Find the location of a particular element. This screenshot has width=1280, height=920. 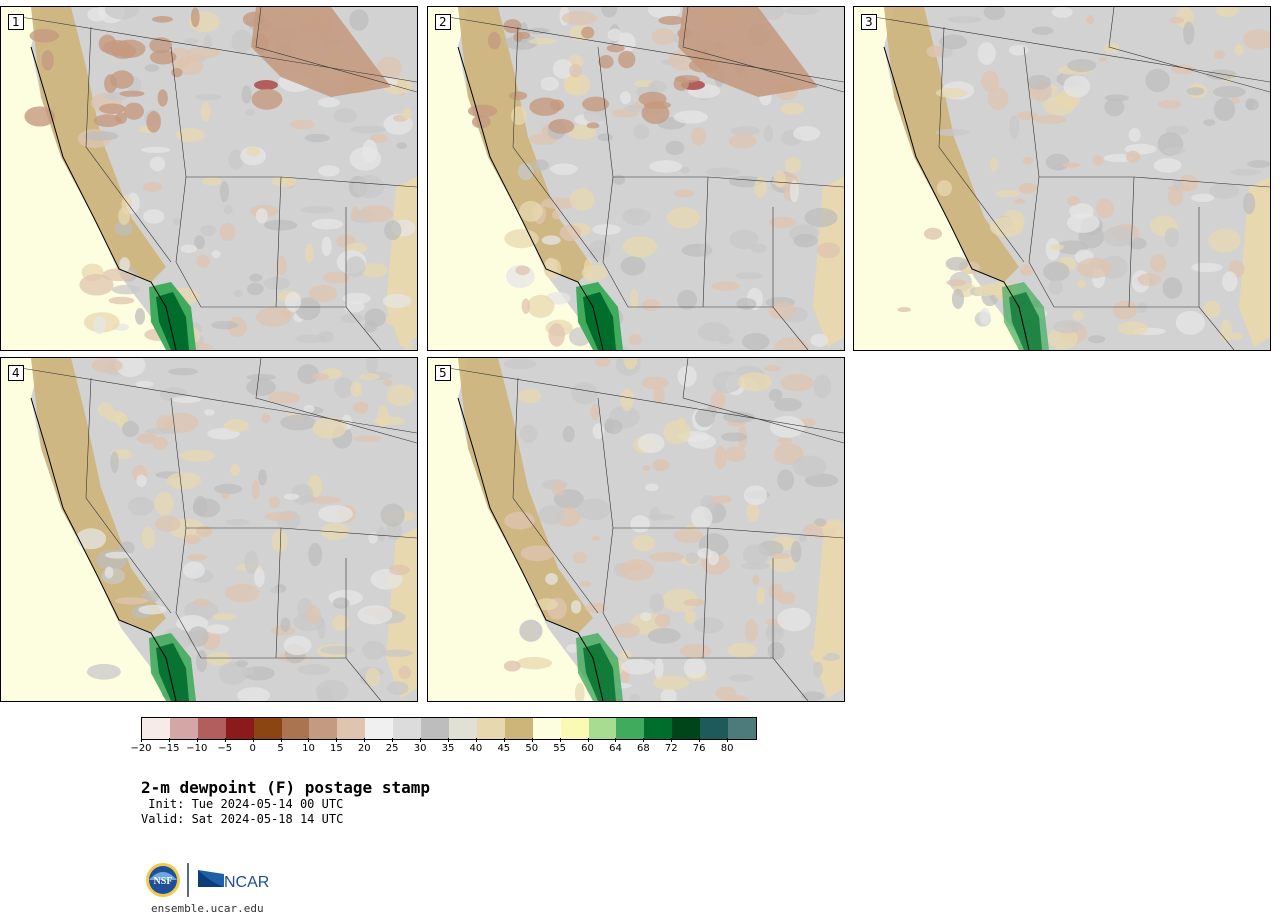

colorbar-tick-label: 10 is located at coordinates (308, 748).